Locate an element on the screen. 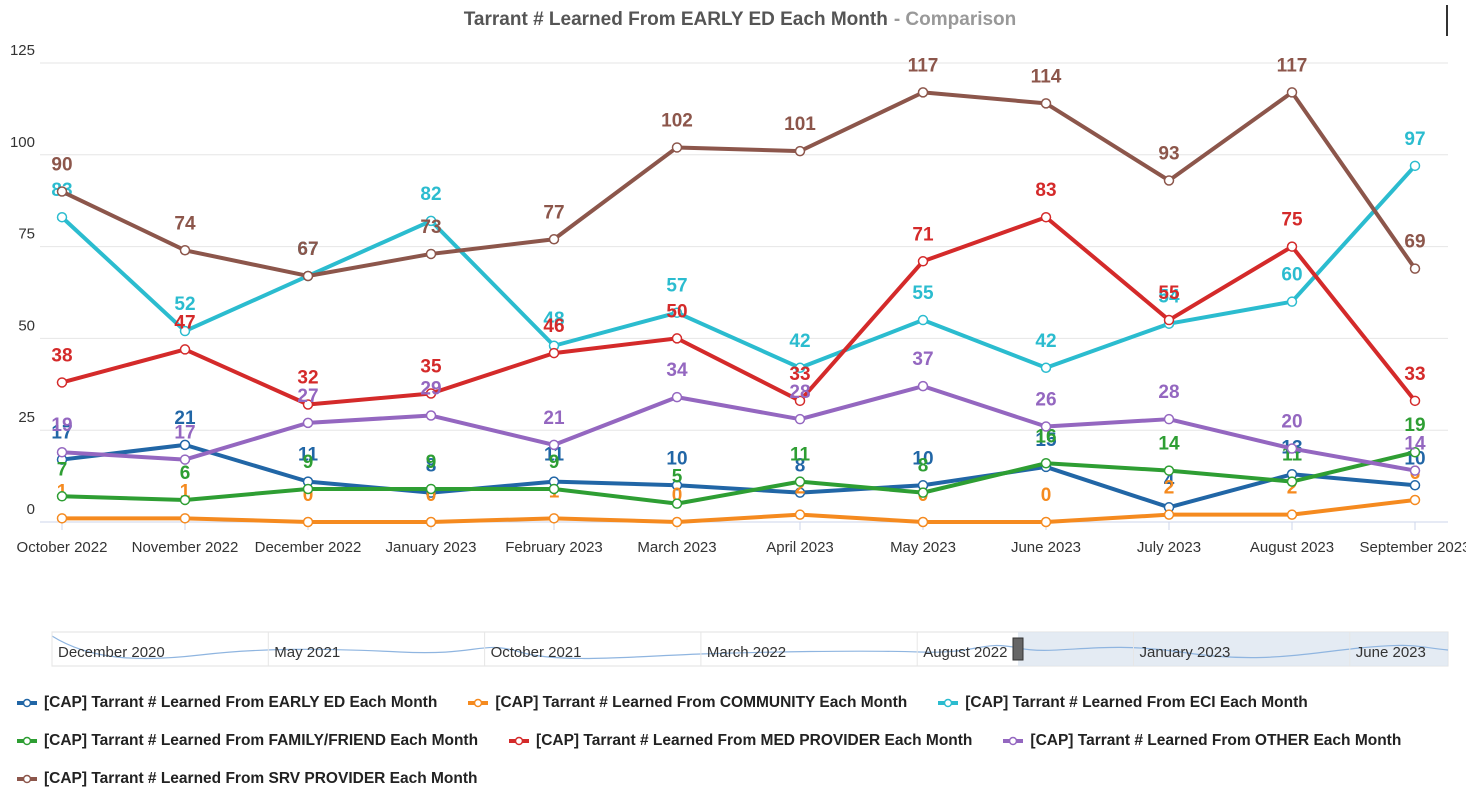  data-label: 17 is located at coordinates (61, 433).